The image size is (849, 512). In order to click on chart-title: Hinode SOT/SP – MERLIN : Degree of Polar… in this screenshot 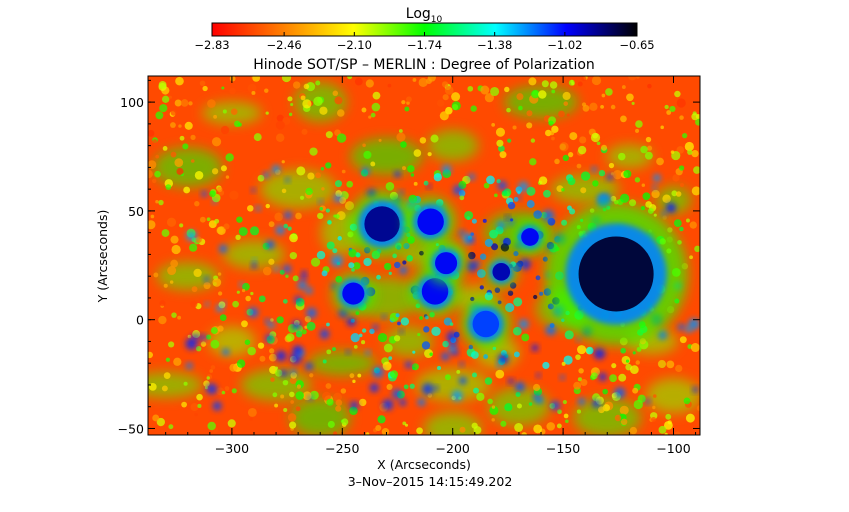, I will do `click(424, 65)`.